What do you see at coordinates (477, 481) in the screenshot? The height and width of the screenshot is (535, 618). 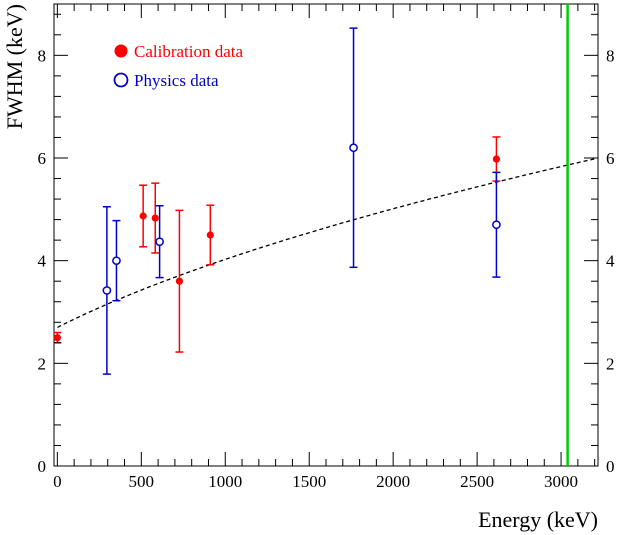 I see `x-tick-label: 2500` at bounding box center [477, 481].